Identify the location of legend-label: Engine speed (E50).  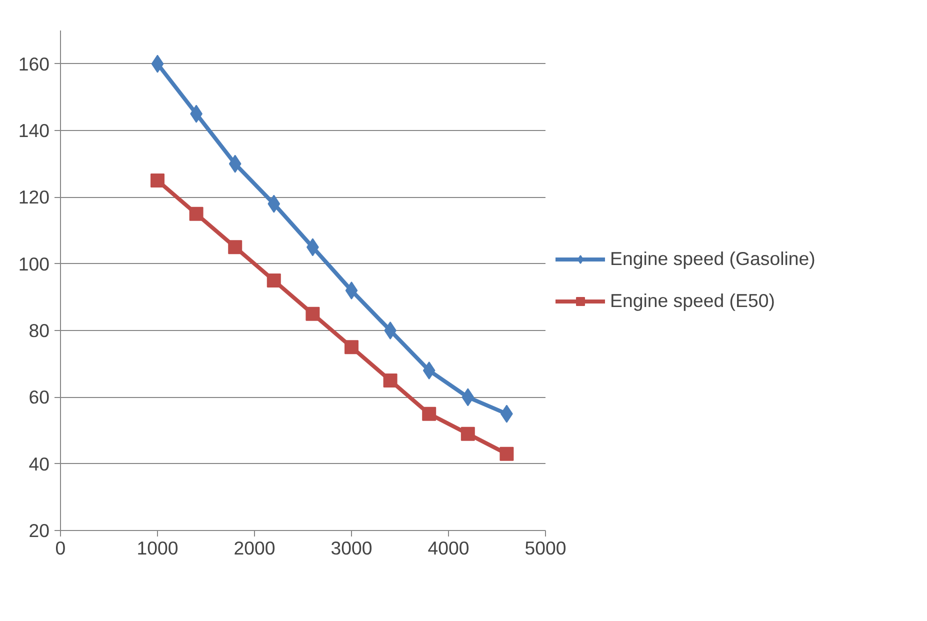
(692, 301).